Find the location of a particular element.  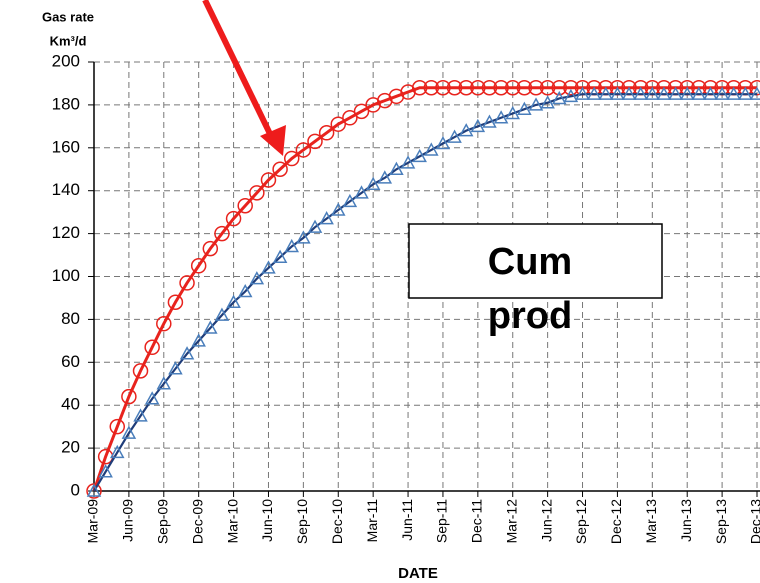

x-tick-label: Jun-13 is located at coordinates (686, 520).